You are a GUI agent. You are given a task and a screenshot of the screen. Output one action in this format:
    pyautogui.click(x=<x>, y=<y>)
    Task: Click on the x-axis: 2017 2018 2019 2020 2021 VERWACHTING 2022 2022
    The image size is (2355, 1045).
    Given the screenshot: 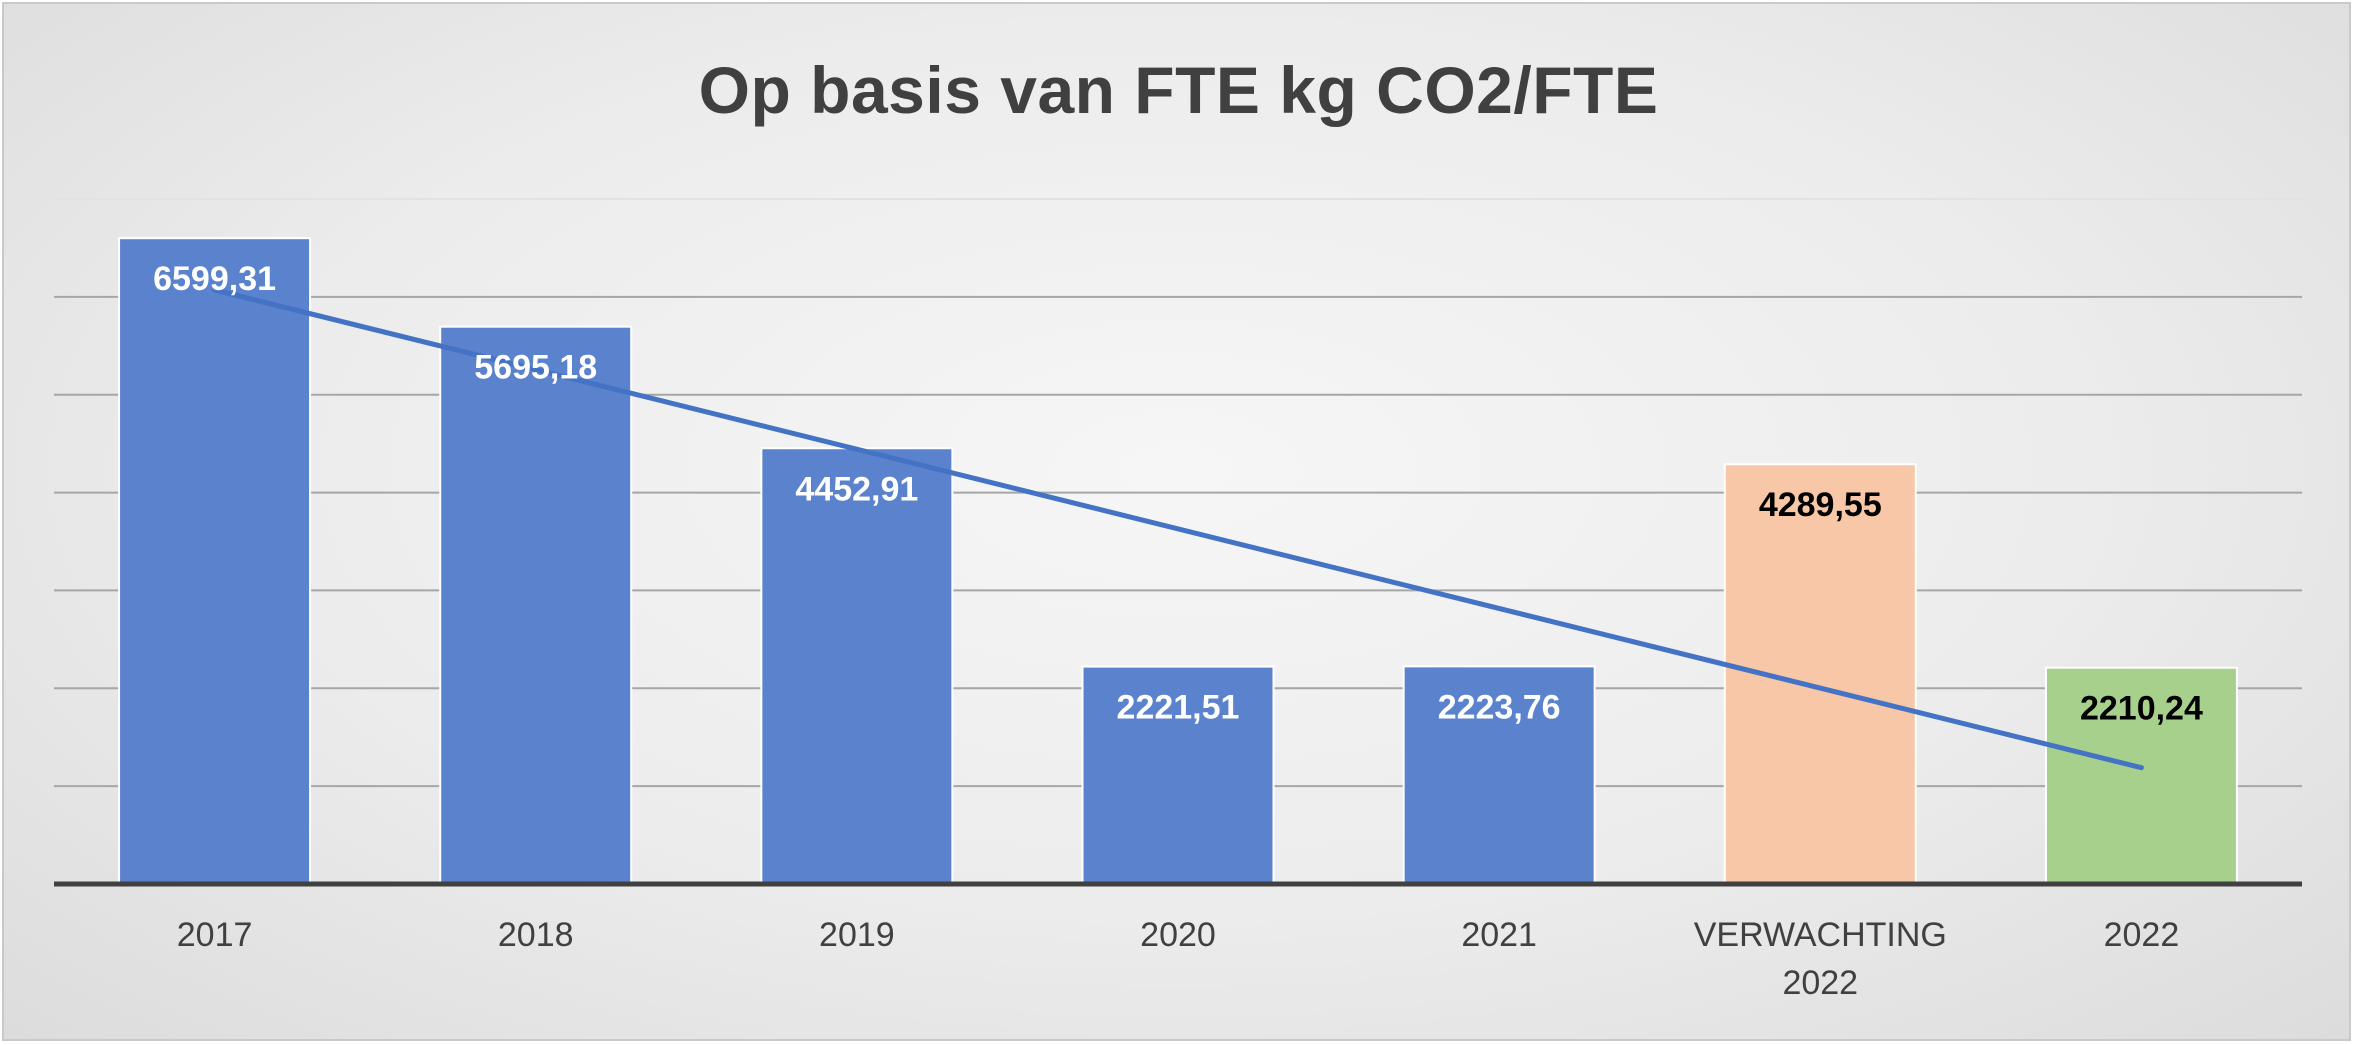 What is the action you would take?
    pyautogui.click(x=1178, y=941)
    